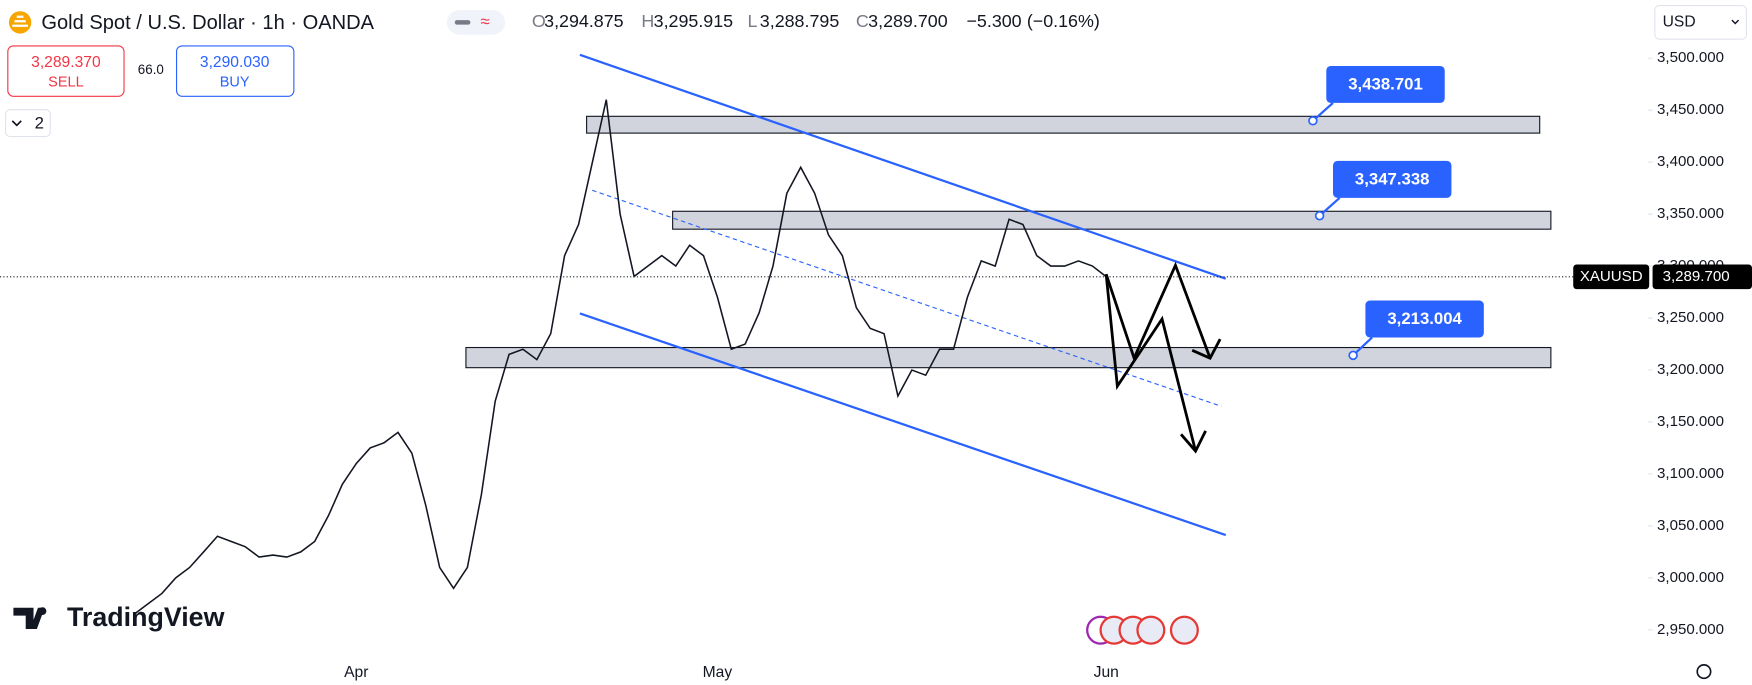  Describe the element at coordinates (908, 21) in the screenshot. I see `ohlc-value: 3,289.700` at that location.